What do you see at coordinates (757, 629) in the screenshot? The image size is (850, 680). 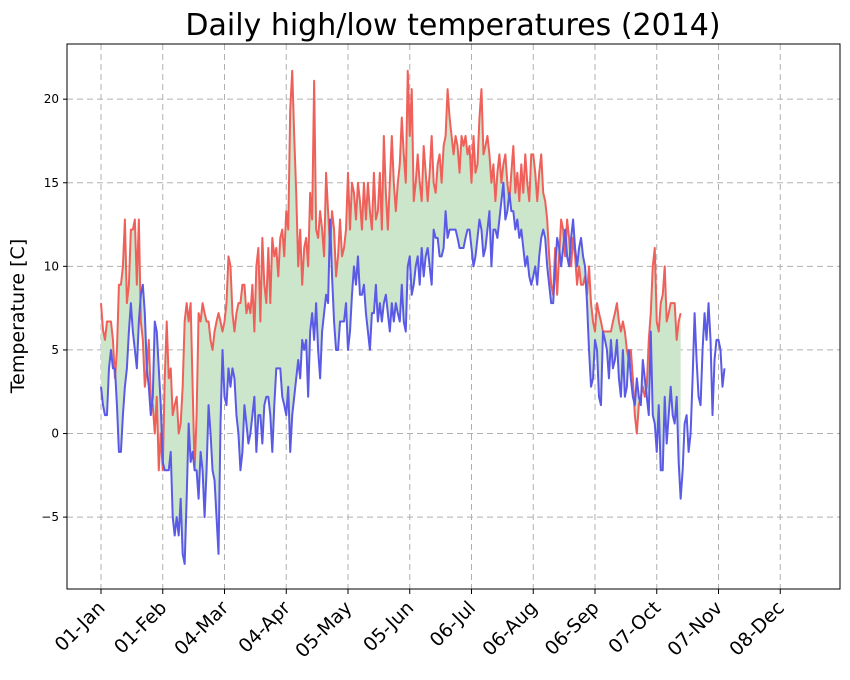 I see `x-tick-label: 08-Dec` at bounding box center [757, 629].